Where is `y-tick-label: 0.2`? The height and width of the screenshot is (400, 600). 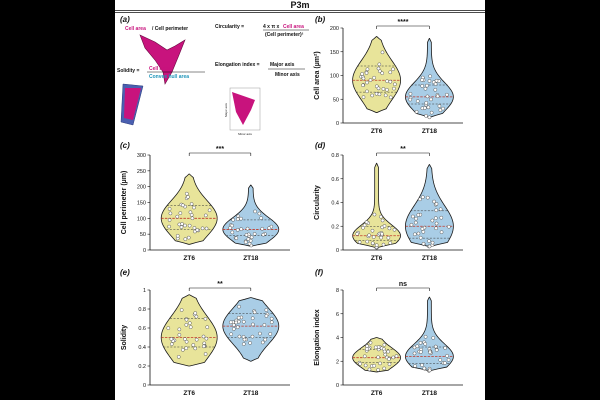 y-tick-label: 0.2 is located at coordinates (142, 367).